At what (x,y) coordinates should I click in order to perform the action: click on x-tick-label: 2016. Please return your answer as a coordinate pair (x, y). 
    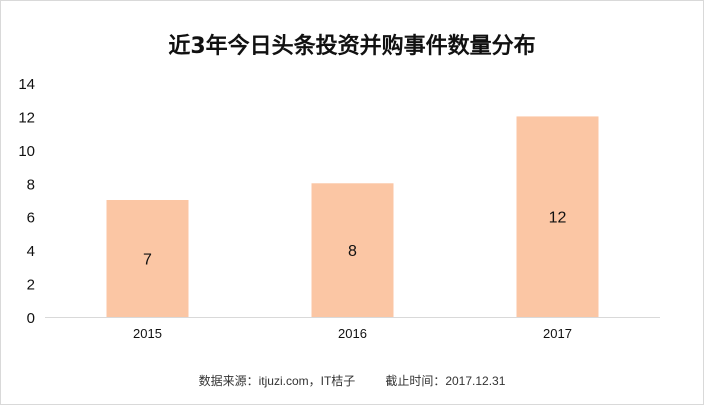
    Looking at the image, I should click on (352, 333).